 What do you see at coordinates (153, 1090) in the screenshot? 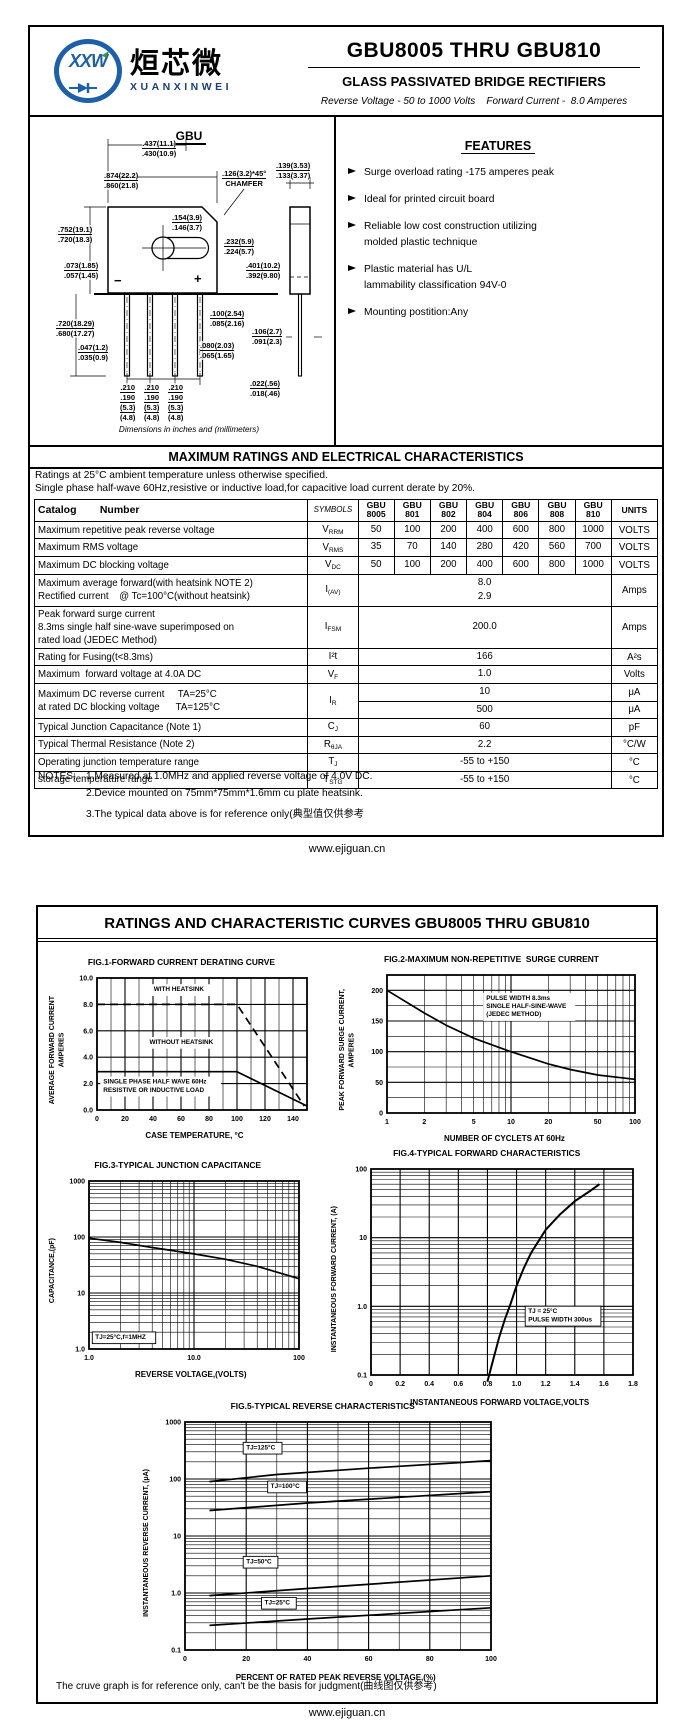
I see `svg-text: RESISTIVE OR INDUCTIVE LOAD` at bounding box center [153, 1090].